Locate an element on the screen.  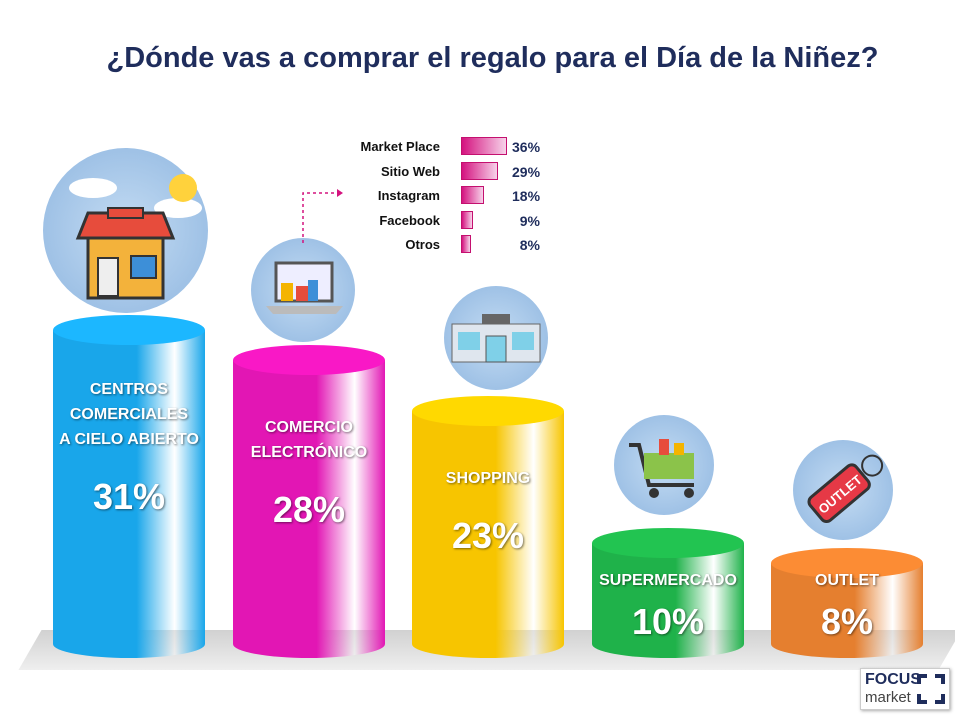
bar-label: SUPERMERCADO 10% is located at coordinates (668, 605).